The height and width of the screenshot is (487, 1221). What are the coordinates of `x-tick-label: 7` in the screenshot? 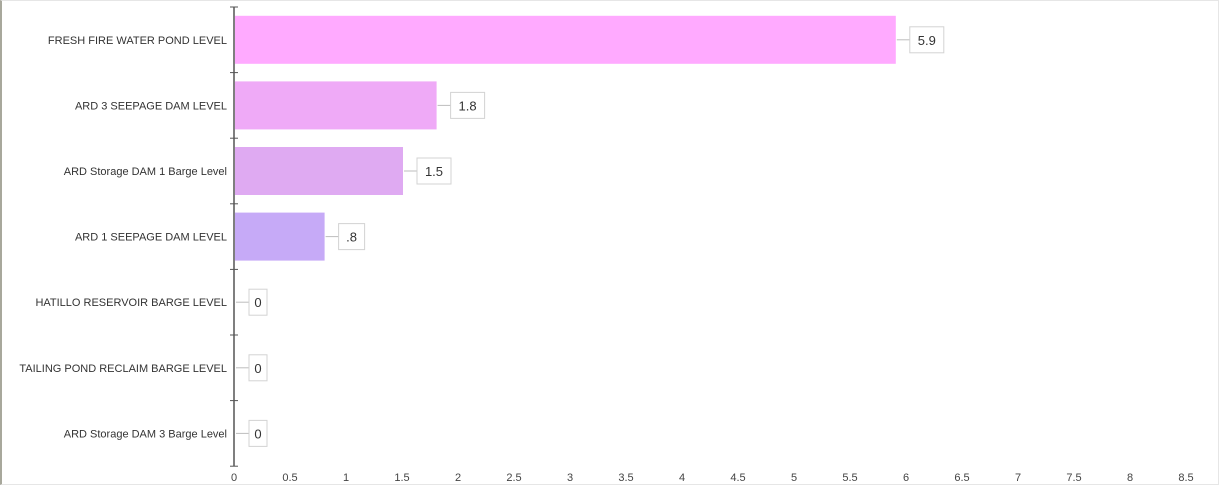 It's located at (1018, 478).